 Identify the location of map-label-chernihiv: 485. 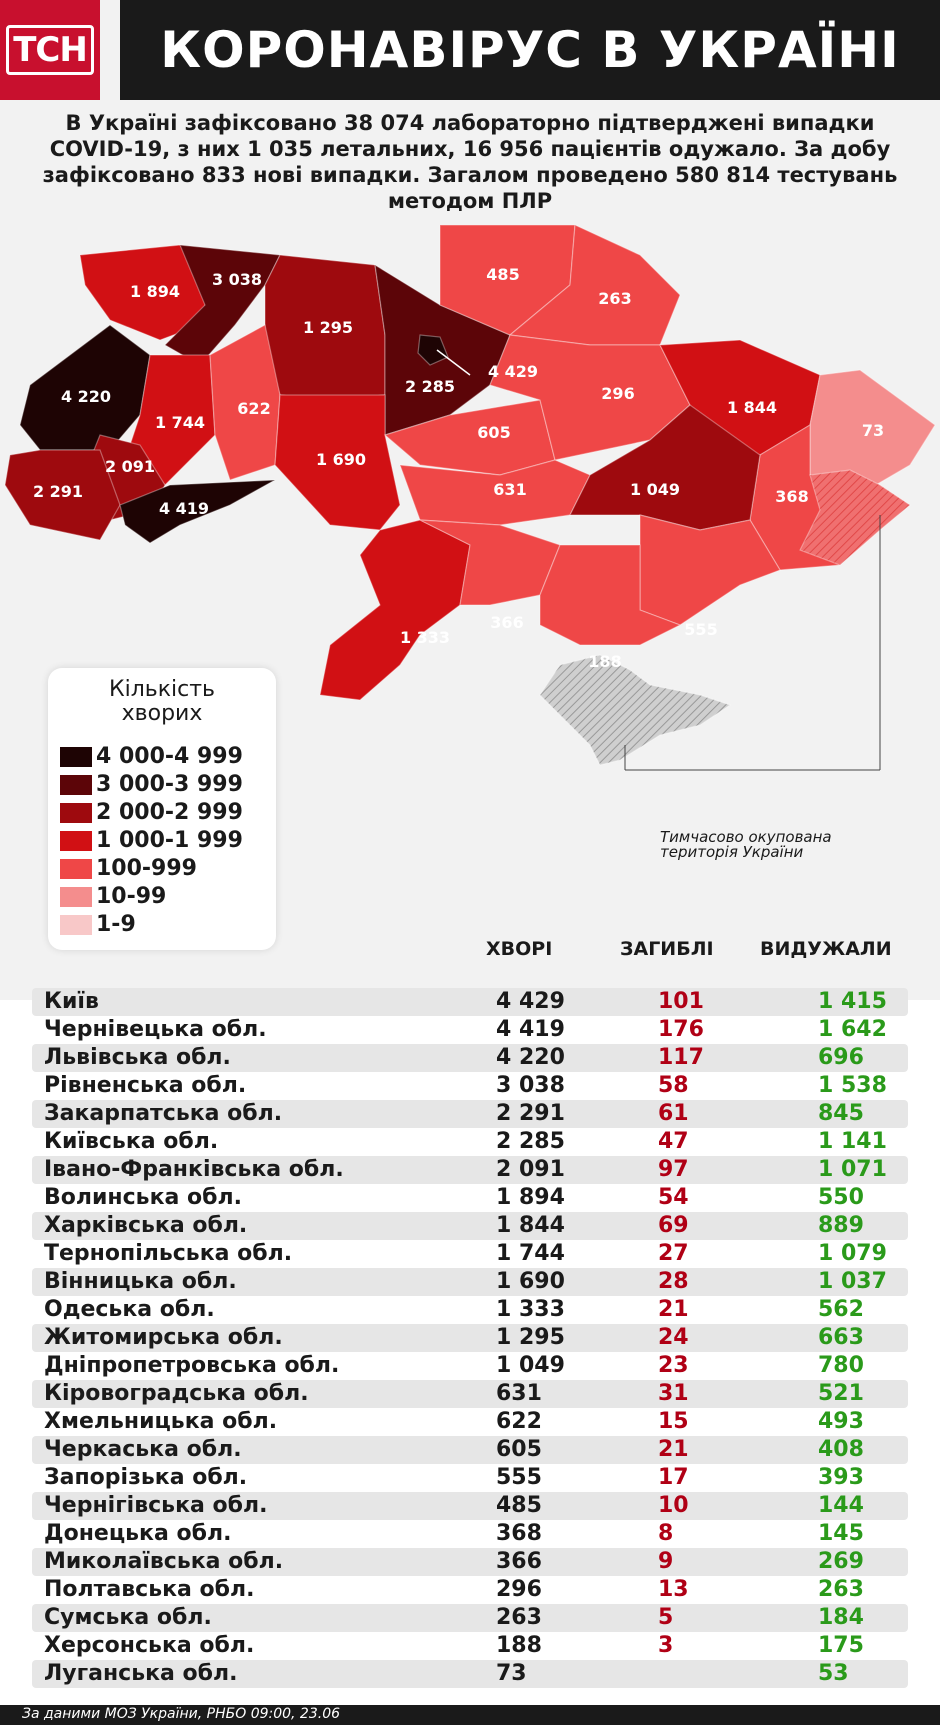
(502, 274).